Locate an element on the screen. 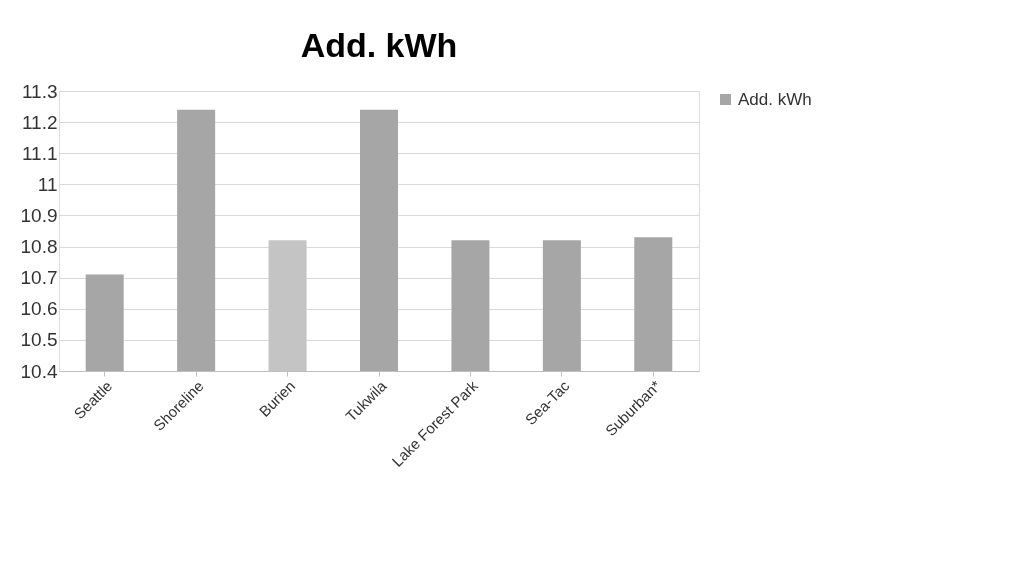 The width and height of the screenshot is (1031, 567). y-tick-label: 10.6 is located at coordinates (39, 309).